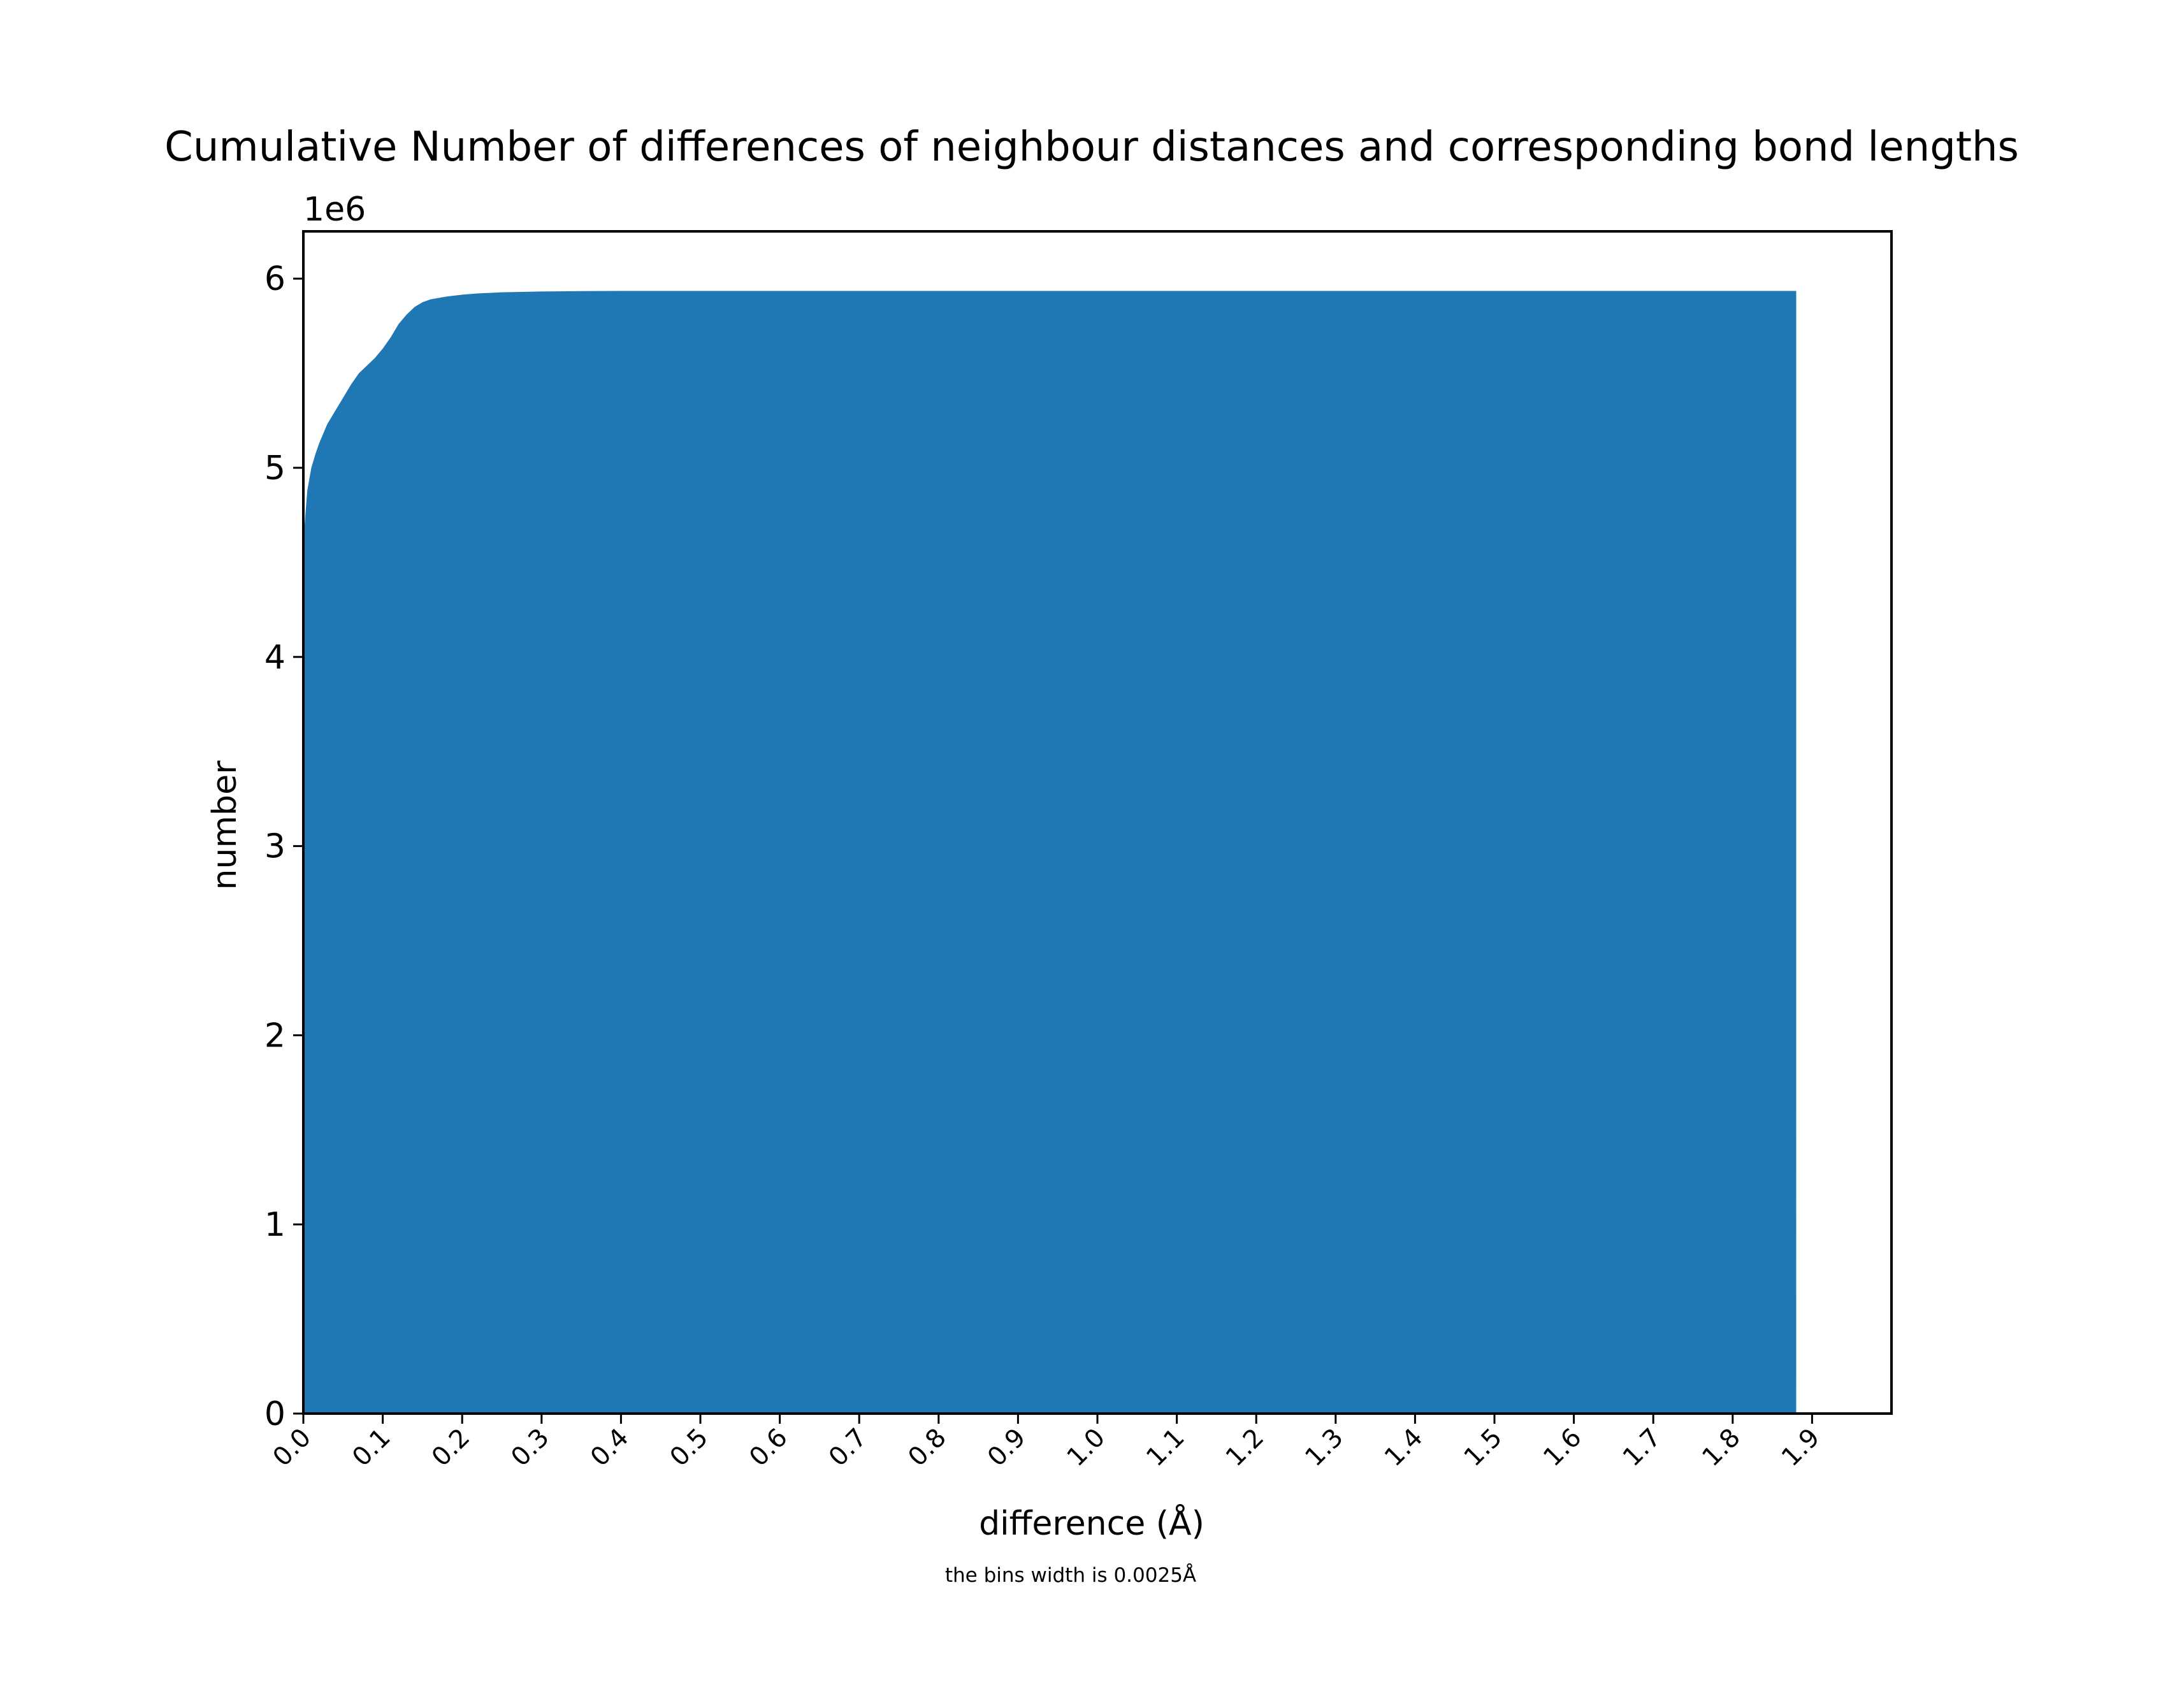  What do you see at coordinates (275, 1414) in the screenshot?
I see `y-tick-label: 0` at bounding box center [275, 1414].